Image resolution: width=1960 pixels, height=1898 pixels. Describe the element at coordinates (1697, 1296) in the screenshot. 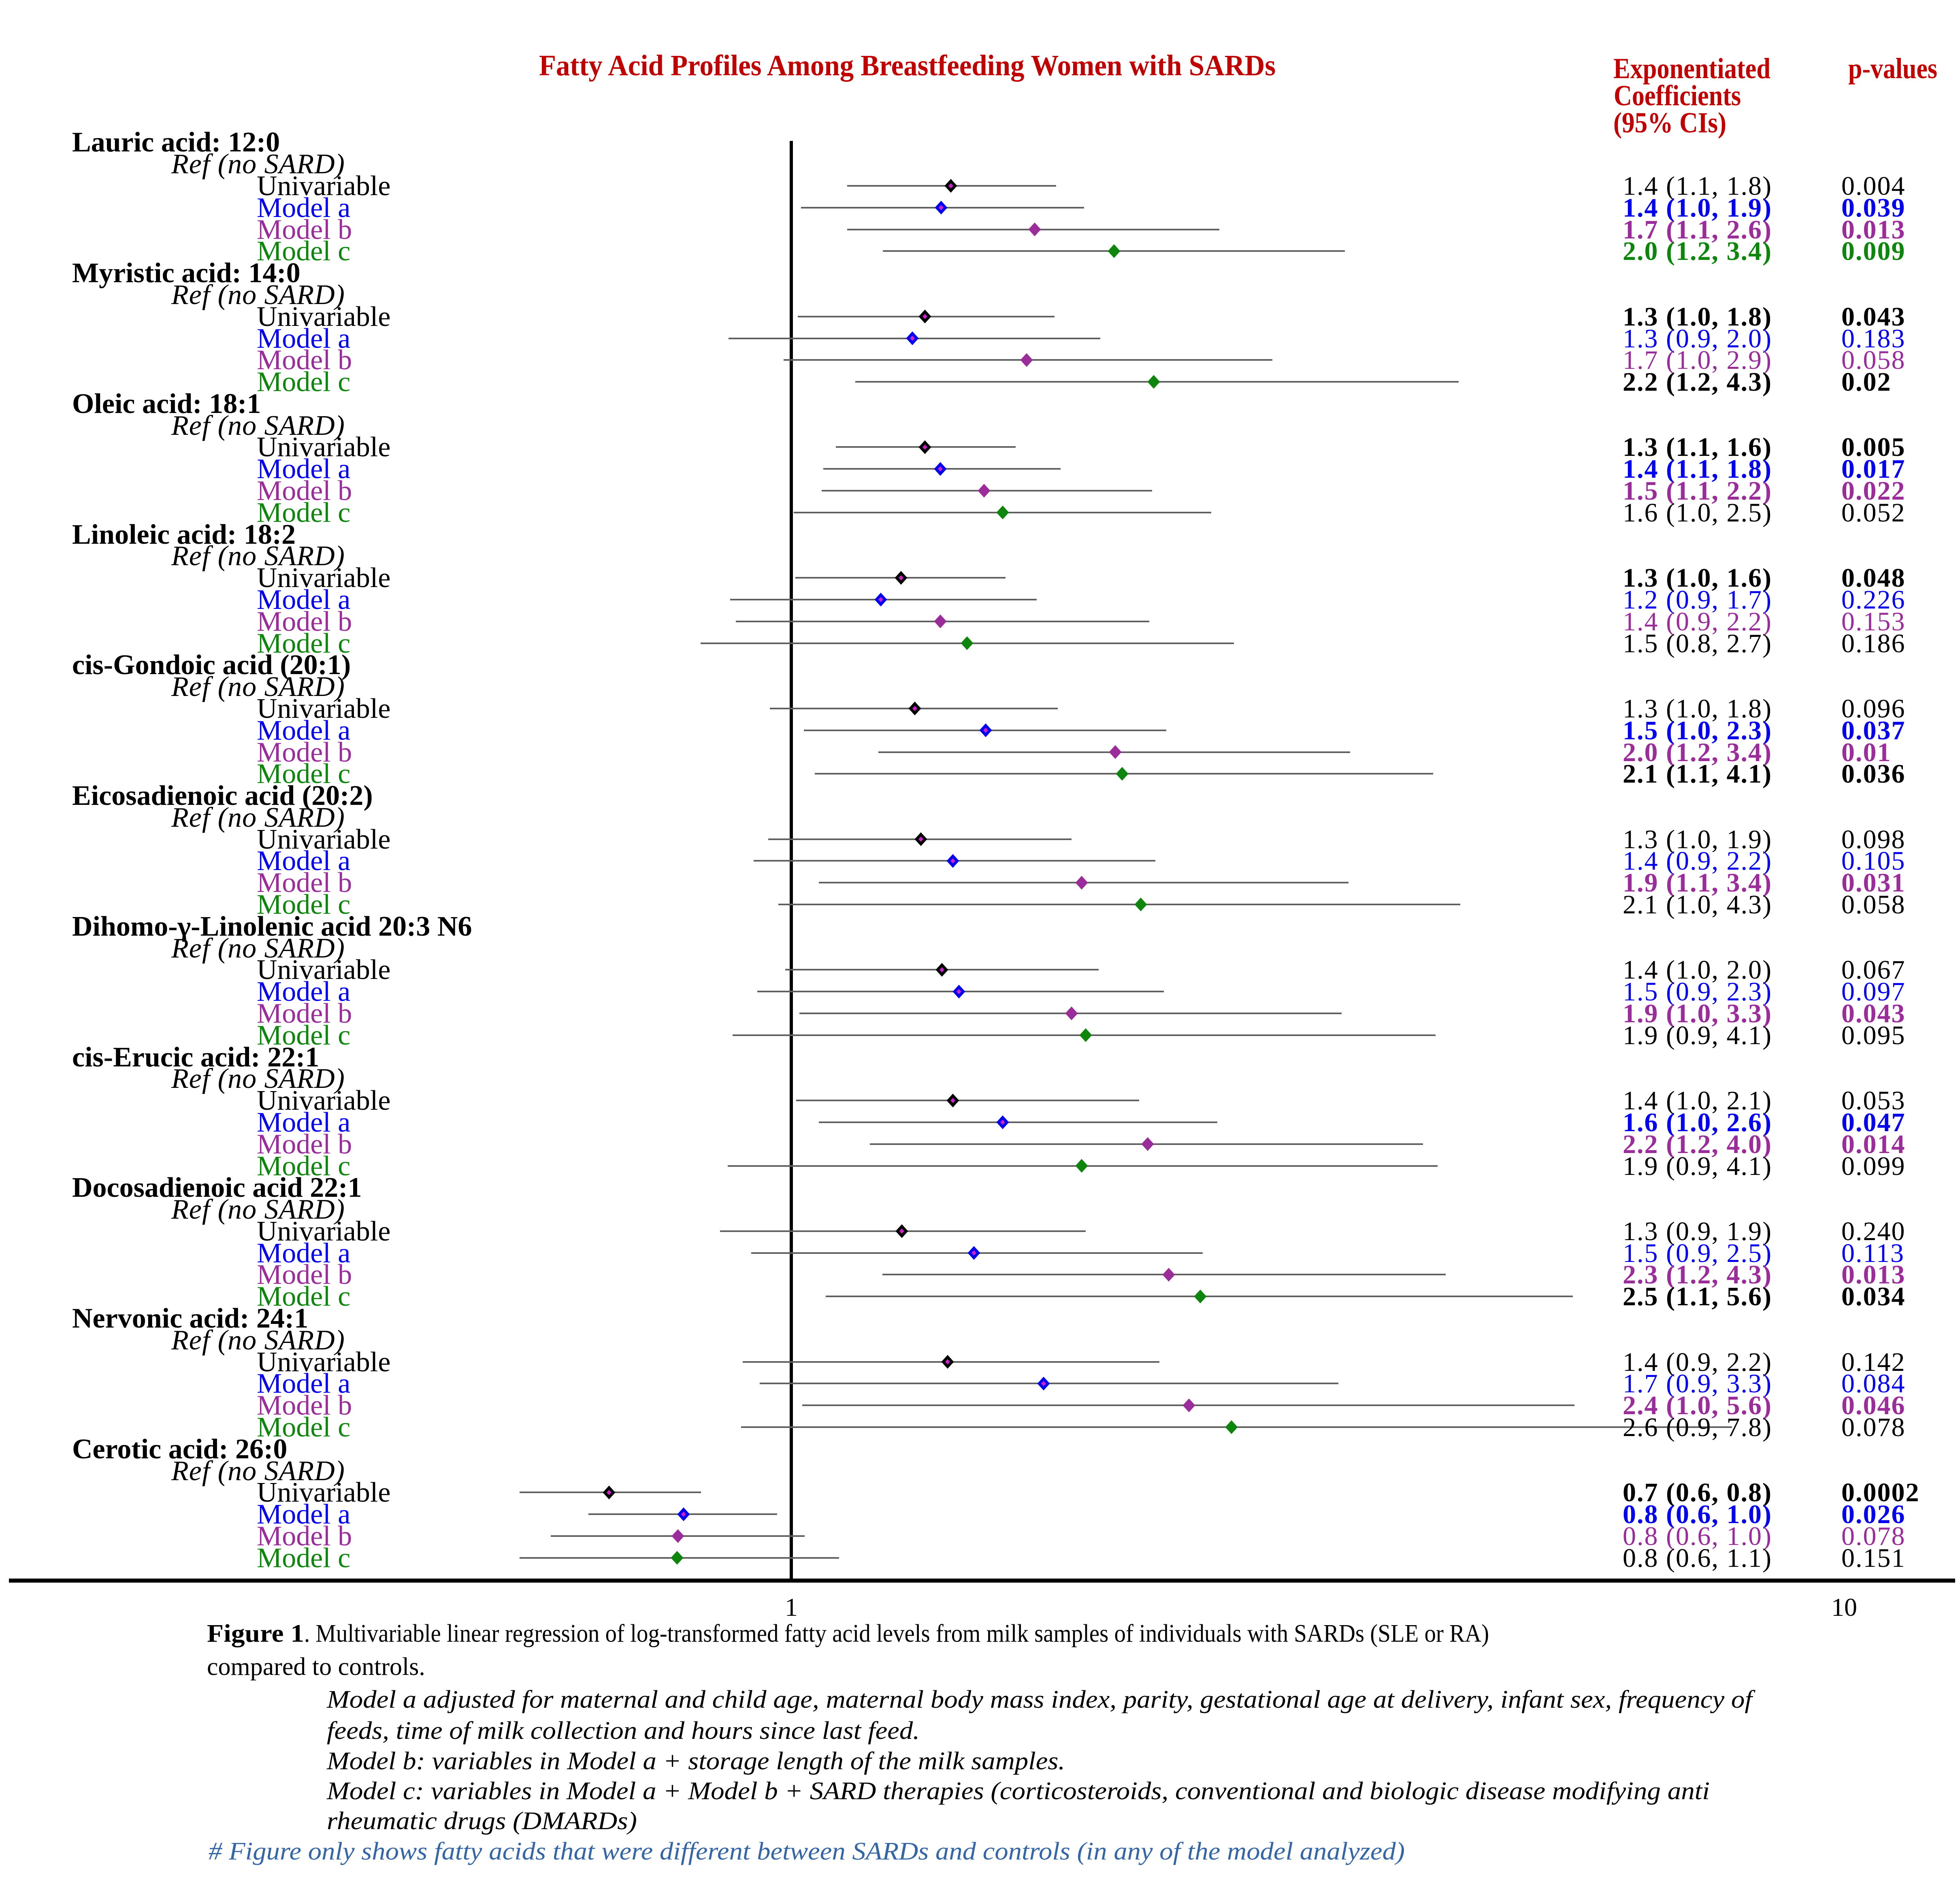

I see `svg-text: 2.5 (1.1, 5.6)` at that location.